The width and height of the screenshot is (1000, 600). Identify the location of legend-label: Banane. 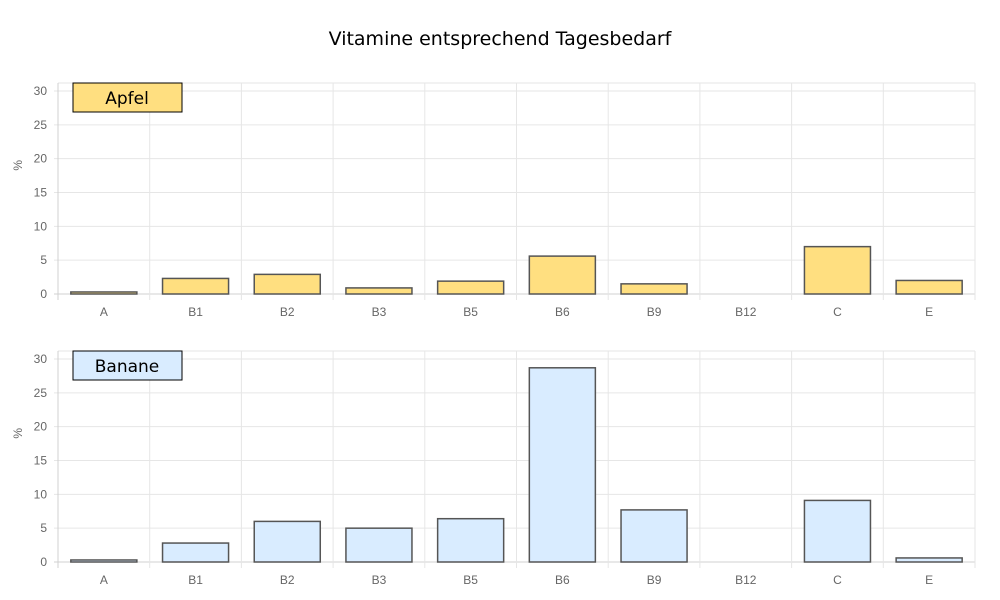
(127, 367).